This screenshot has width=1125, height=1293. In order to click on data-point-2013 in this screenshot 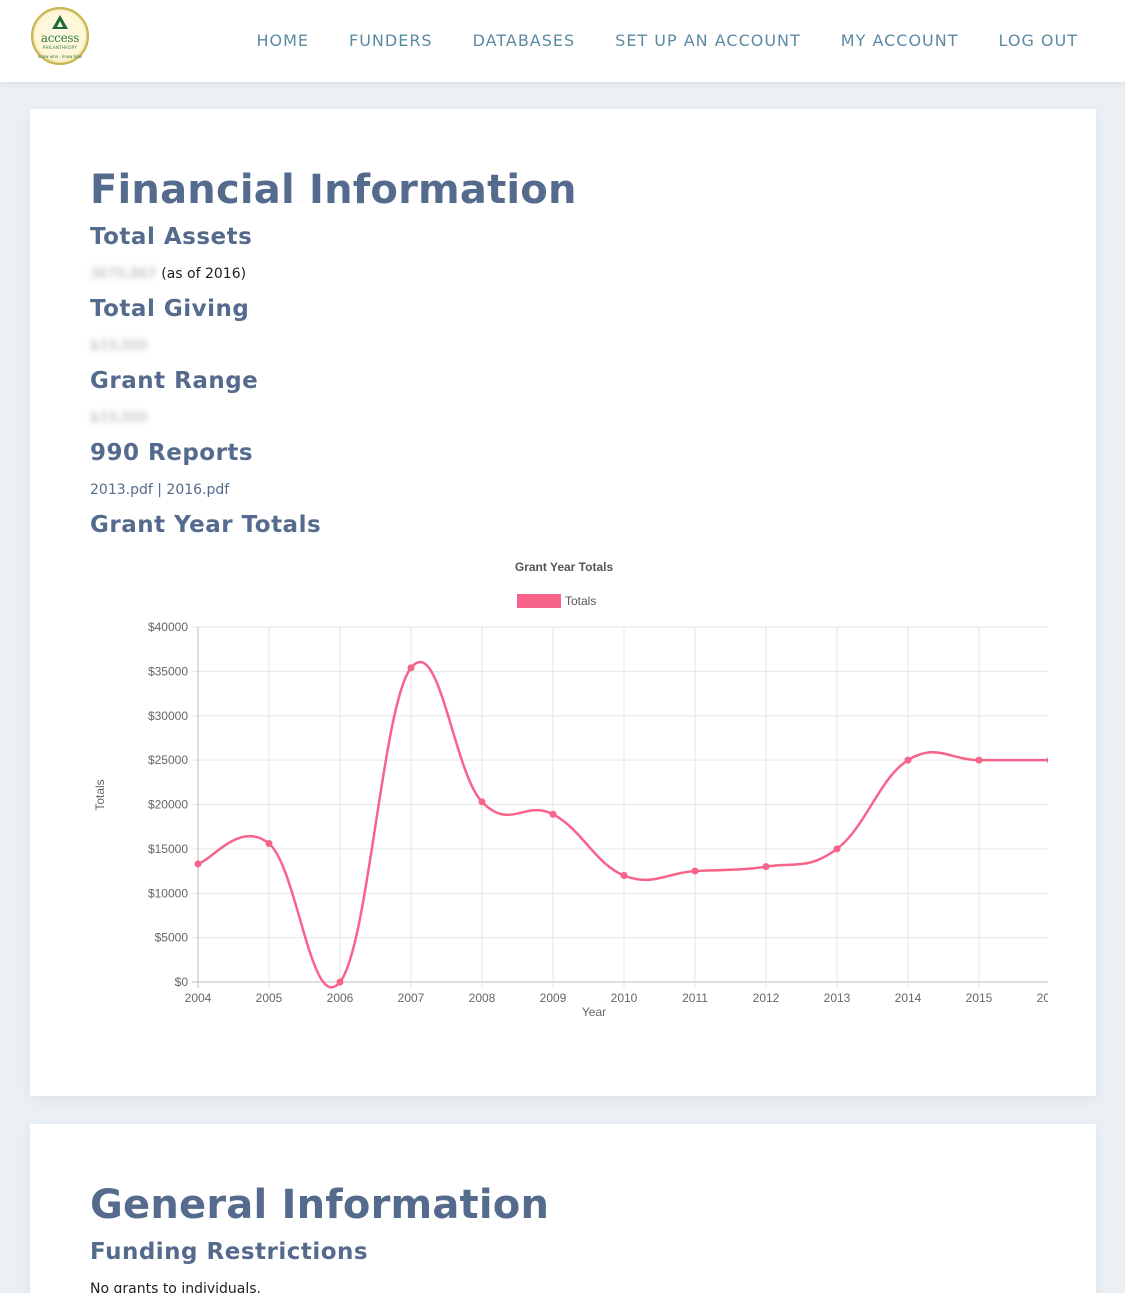, I will do `click(837, 849)`.